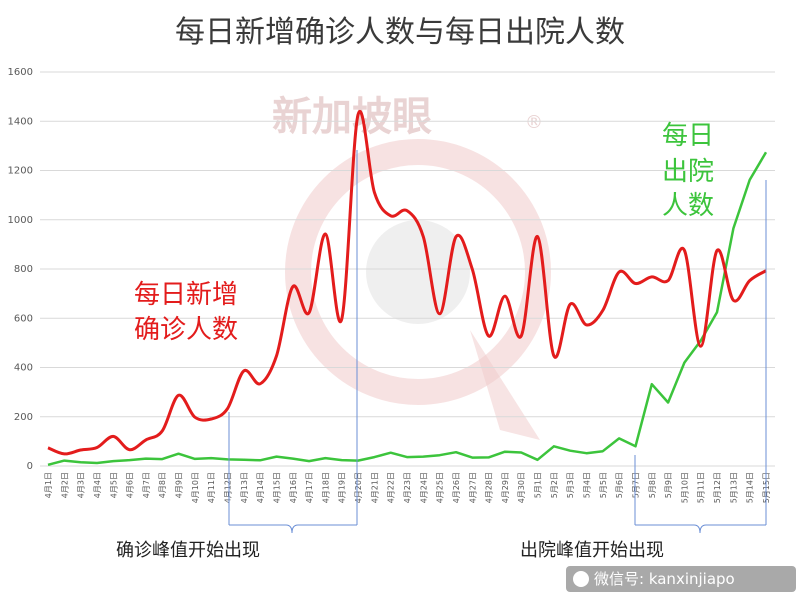 This screenshot has height=596, width=800. What do you see at coordinates (688, 172) in the screenshot?
I see `annotation-discharged-line2: 出院` at bounding box center [688, 172].